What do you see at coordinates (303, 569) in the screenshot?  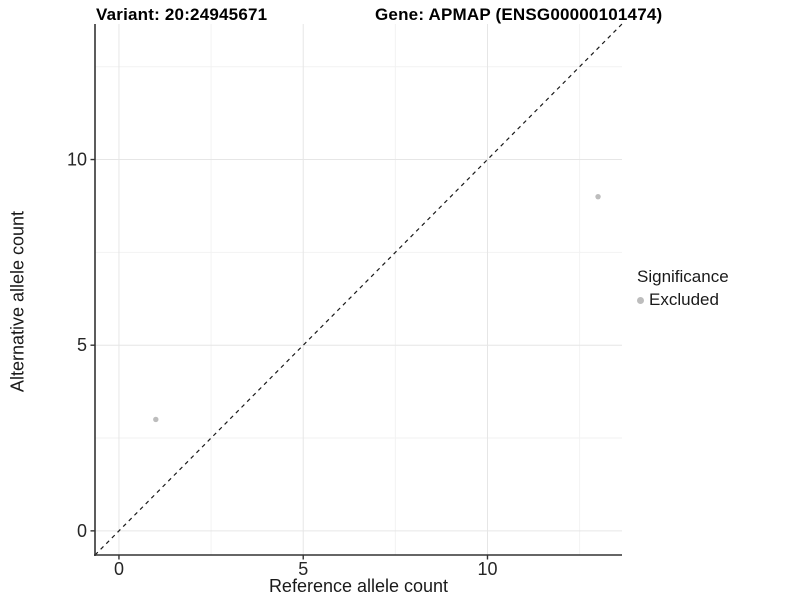 I see `x-tick-label: 5` at bounding box center [303, 569].